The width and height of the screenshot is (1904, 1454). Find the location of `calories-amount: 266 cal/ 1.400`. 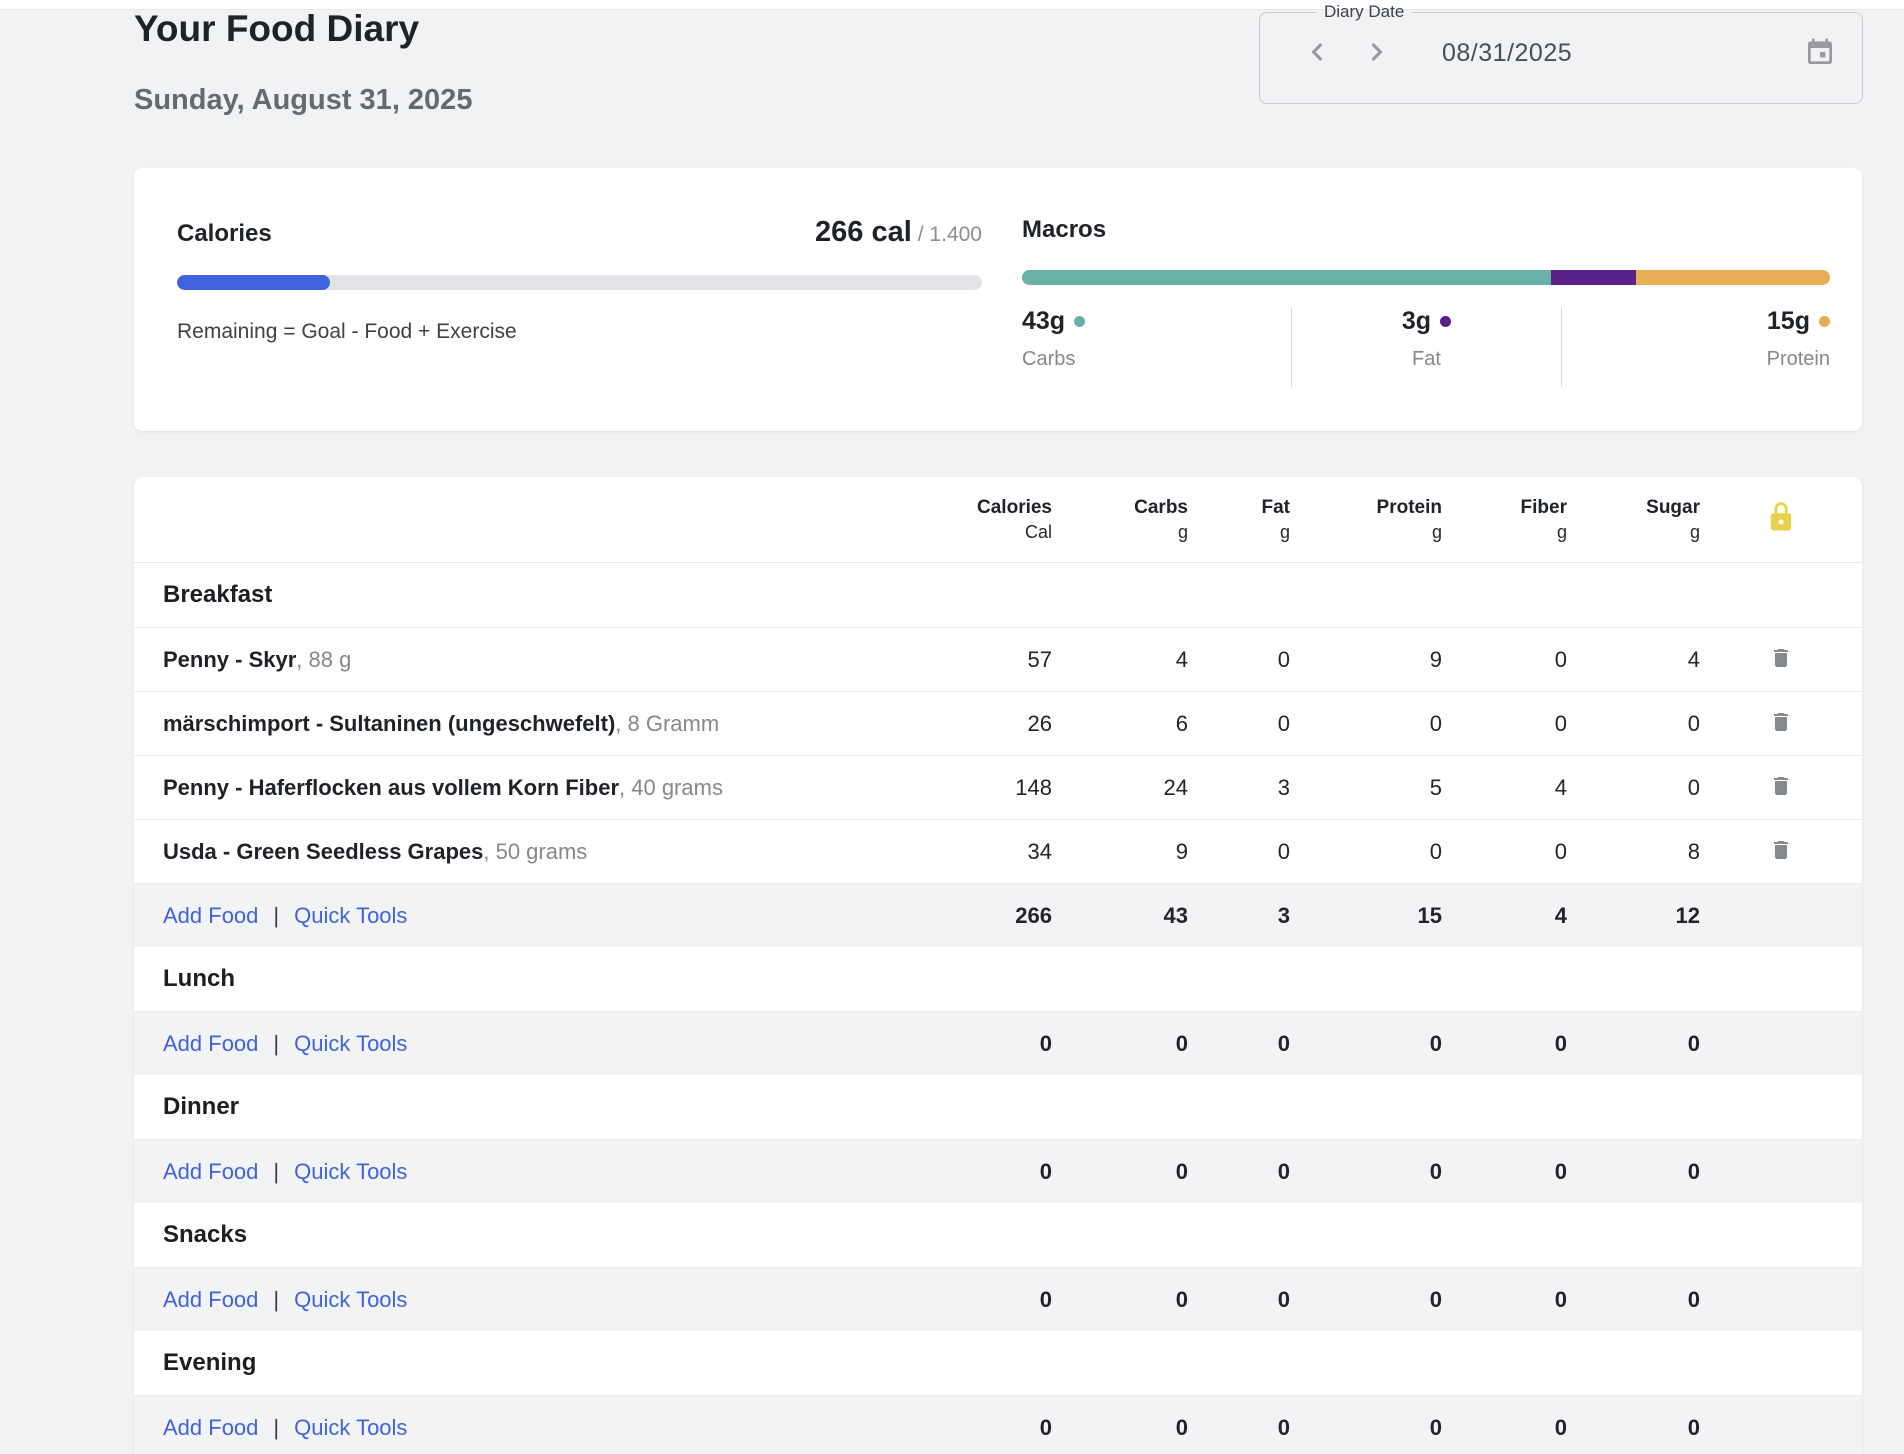

calories-amount: 266 cal/ 1.400 is located at coordinates (898, 232).